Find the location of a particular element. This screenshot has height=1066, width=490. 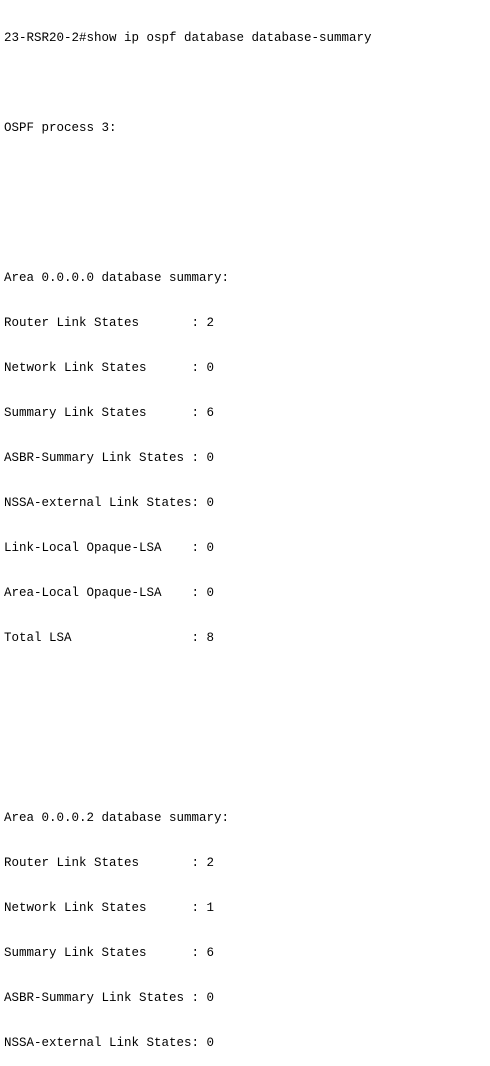

section-title: Area 0.0.0.2 database summary: is located at coordinates (117, 818).